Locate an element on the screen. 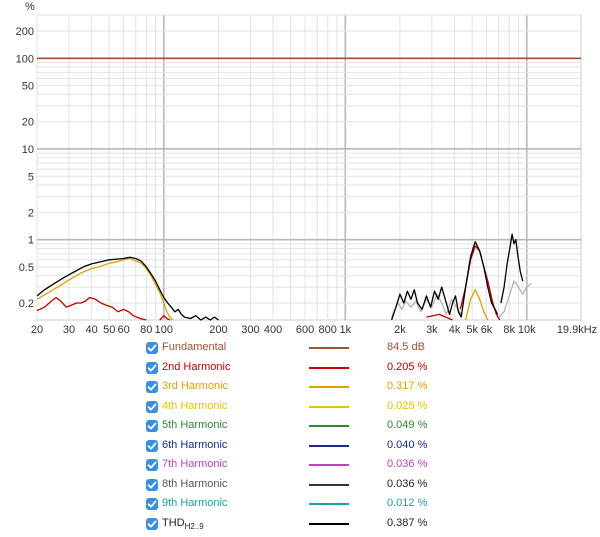 This screenshot has height=537, width=600. x-tick-label: 100 is located at coordinates (164, 330).